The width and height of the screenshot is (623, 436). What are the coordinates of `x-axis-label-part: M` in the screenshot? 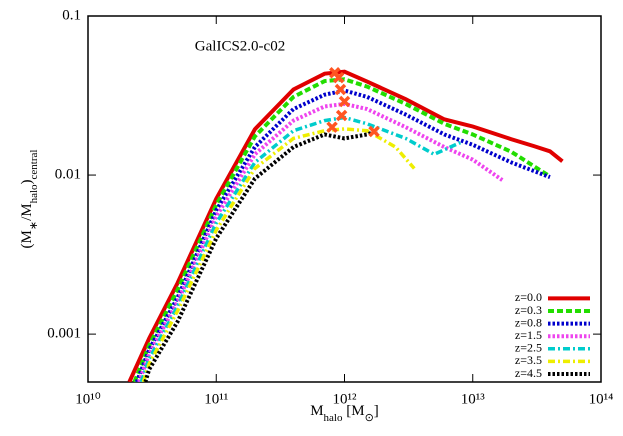 It's located at (316, 411).